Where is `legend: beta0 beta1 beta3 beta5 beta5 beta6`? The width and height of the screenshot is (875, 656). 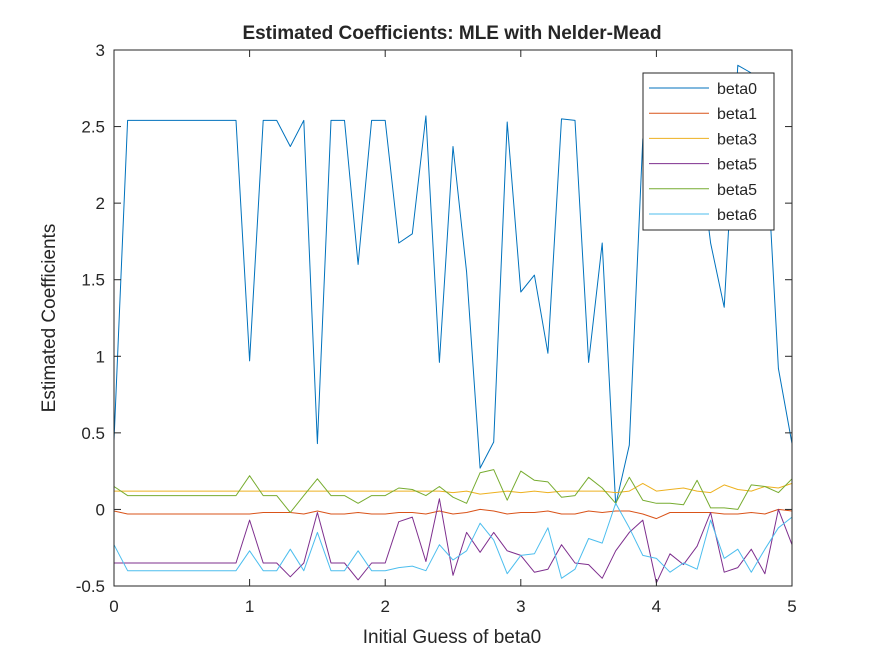 legend: beta0 beta1 beta3 beta5 beta5 beta6 is located at coordinates (708, 151).